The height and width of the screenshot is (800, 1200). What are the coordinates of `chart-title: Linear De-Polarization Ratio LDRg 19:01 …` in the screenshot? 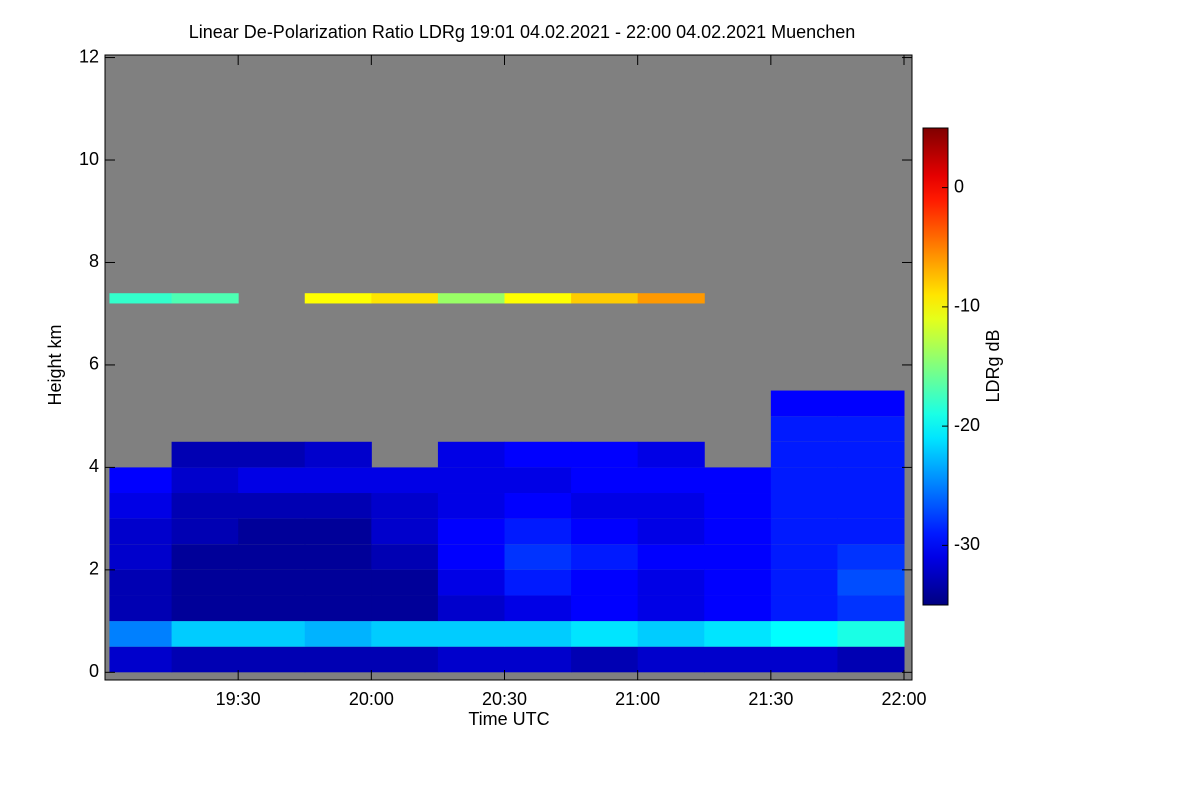 It's located at (522, 32).